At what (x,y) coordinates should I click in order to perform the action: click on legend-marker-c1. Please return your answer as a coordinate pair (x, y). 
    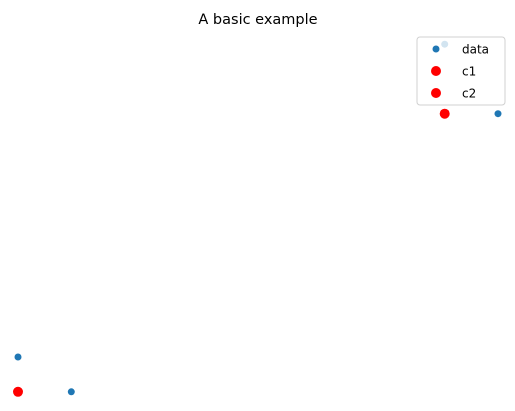
    Looking at the image, I should click on (436, 71).